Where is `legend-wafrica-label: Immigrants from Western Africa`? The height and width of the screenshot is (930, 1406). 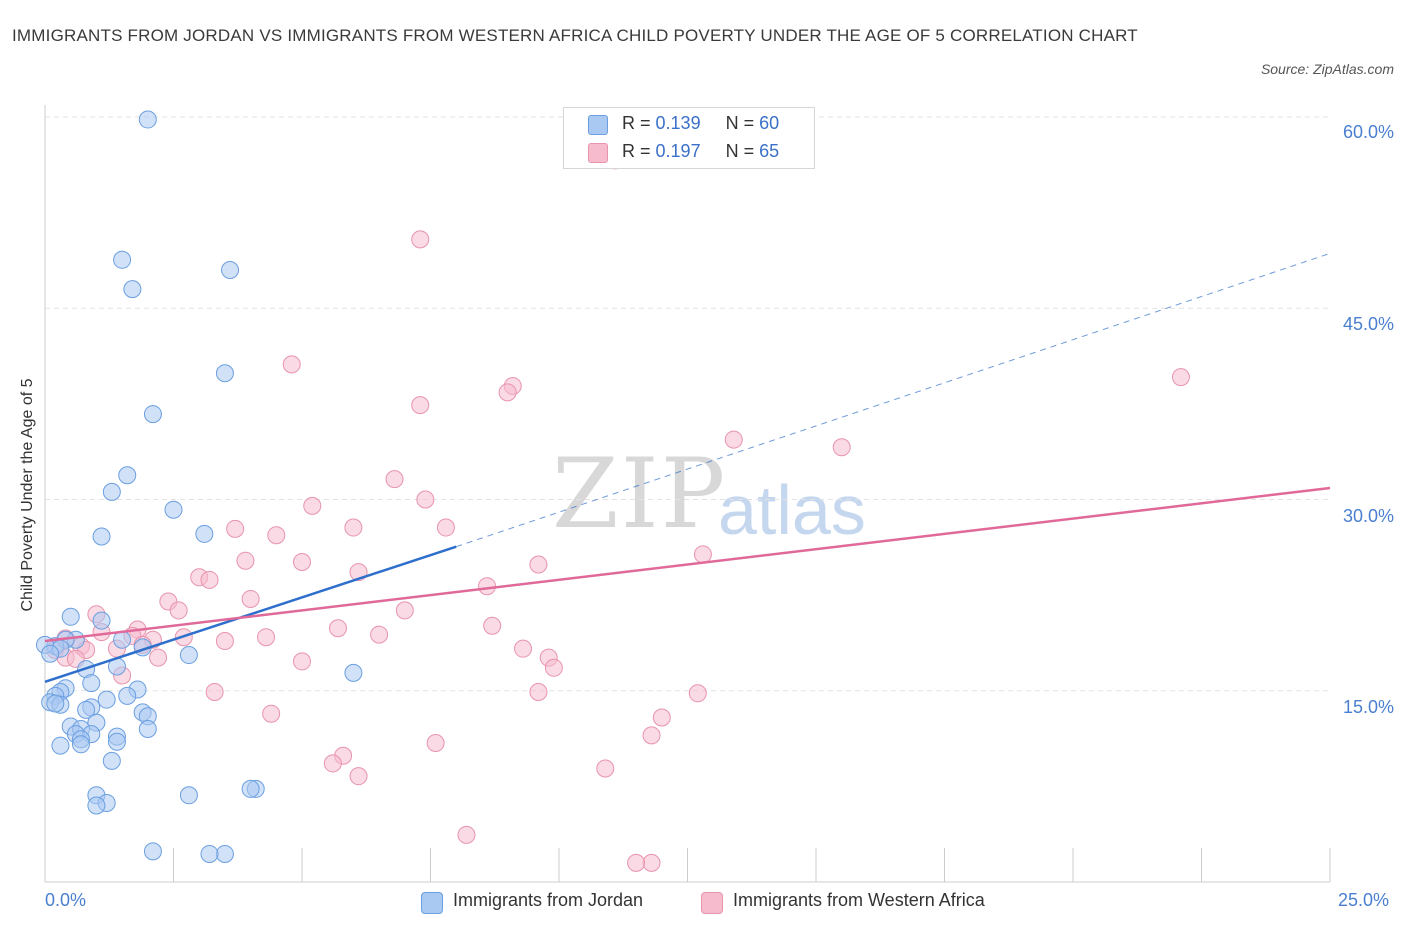 legend-wafrica-label: Immigrants from Western Africa is located at coordinates (859, 900).